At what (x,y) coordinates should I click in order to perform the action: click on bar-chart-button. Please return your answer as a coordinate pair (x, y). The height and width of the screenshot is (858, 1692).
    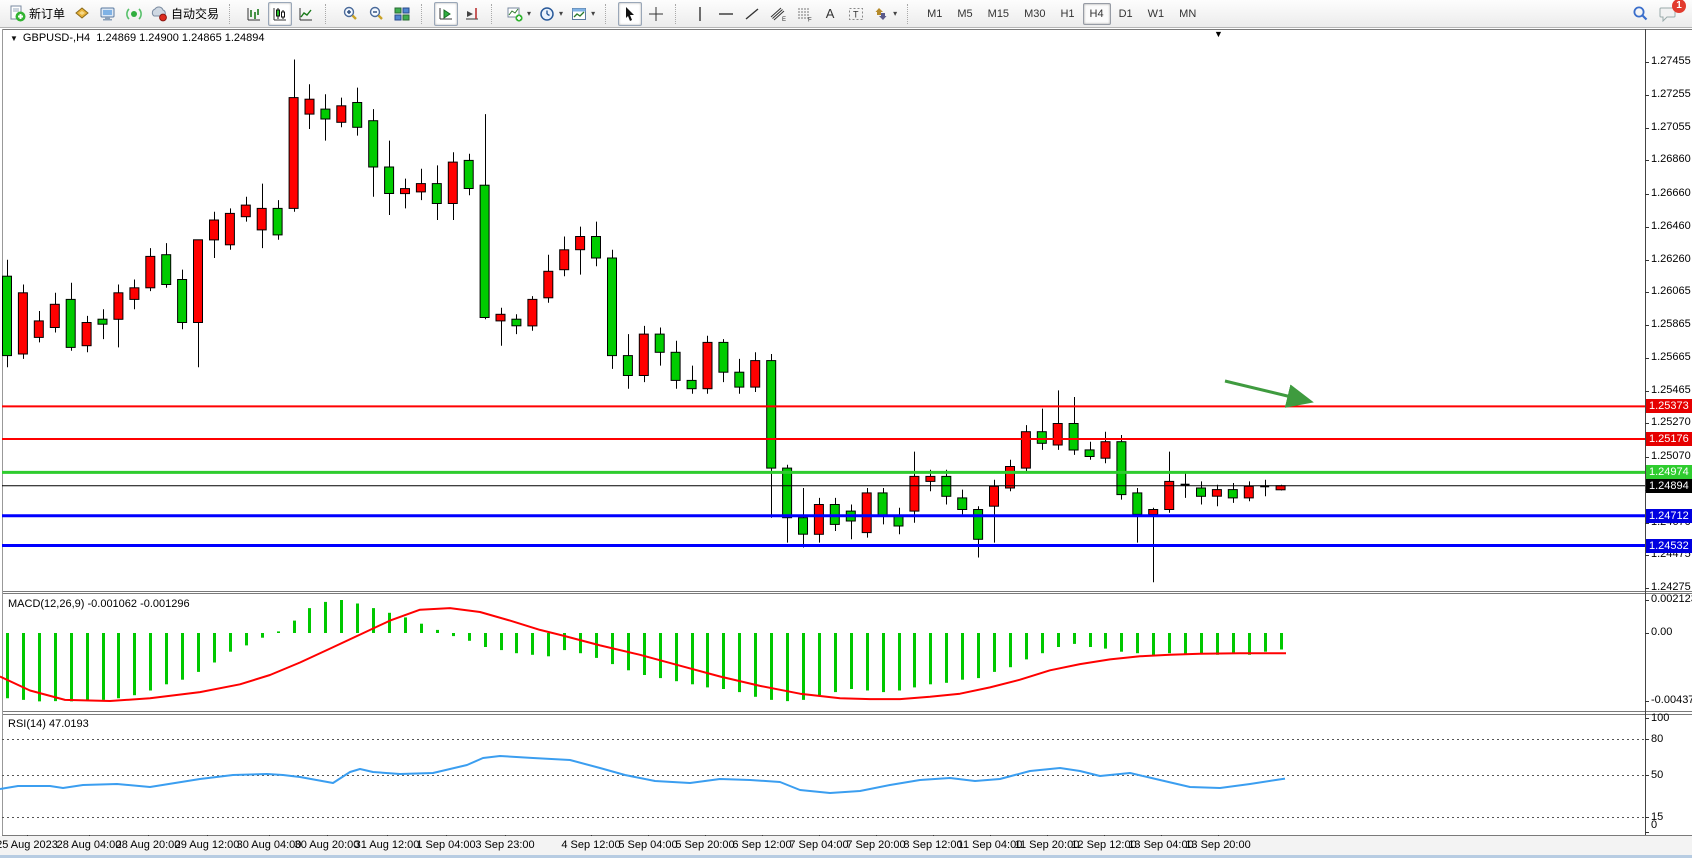
    Looking at the image, I should click on (254, 14).